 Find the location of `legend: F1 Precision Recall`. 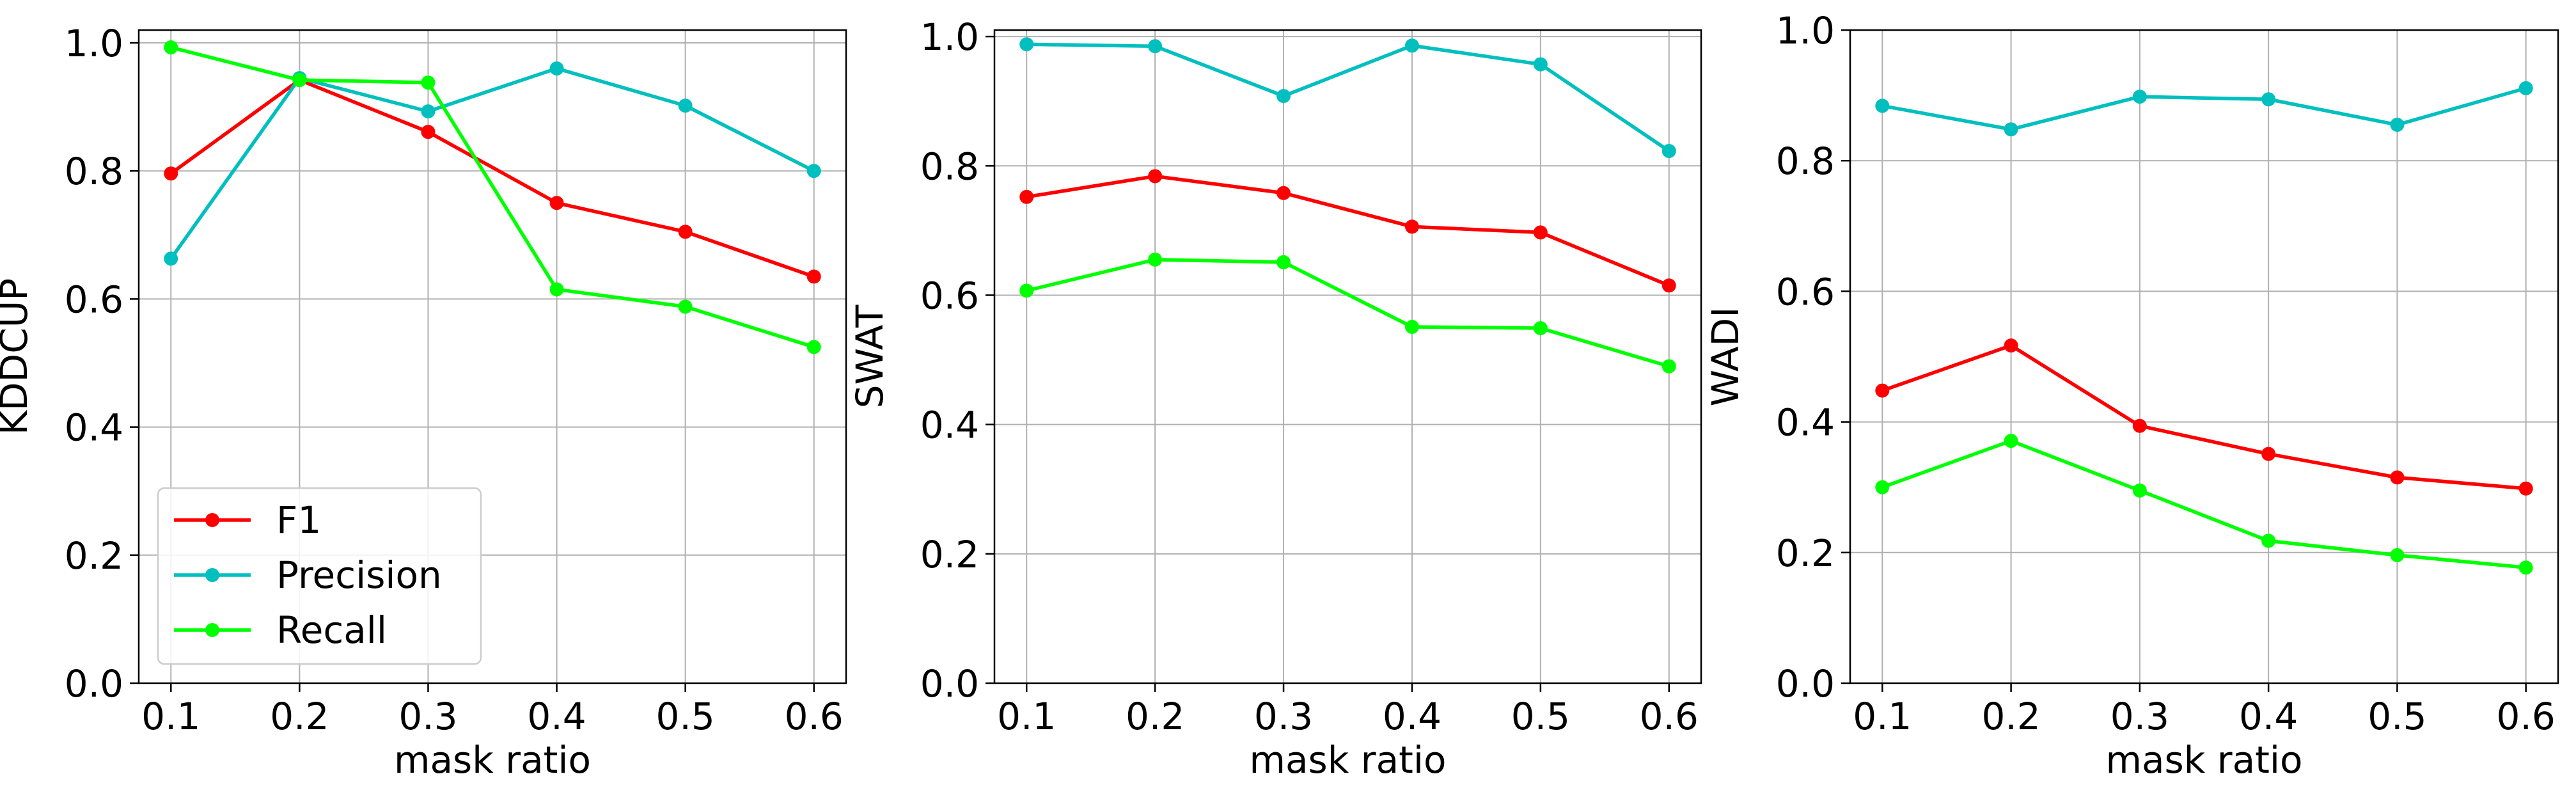

legend: F1 Precision Recall is located at coordinates (319, 576).